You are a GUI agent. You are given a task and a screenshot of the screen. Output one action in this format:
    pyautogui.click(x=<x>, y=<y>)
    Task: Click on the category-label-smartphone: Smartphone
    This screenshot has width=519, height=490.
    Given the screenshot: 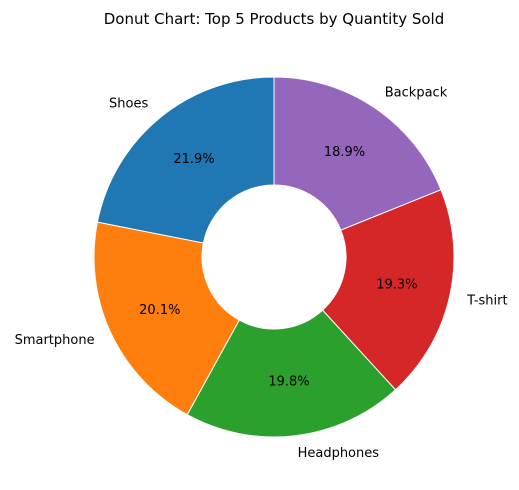 What is the action you would take?
    pyautogui.click(x=55, y=340)
    